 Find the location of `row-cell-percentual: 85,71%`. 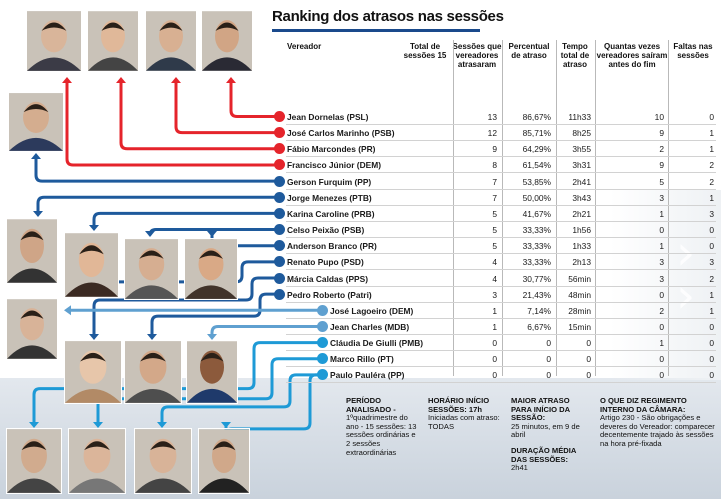

row-cell-percentual: 85,71% is located at coordinates (536, 133).